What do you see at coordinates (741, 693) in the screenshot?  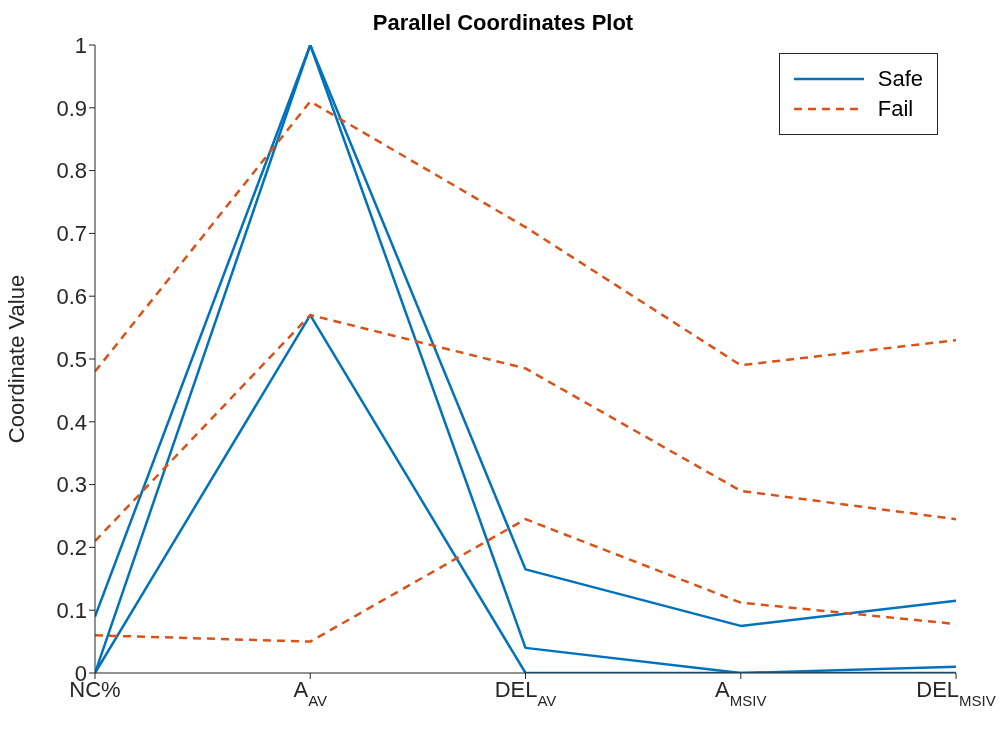 I see `x-tick-label: A$_{MSIV}$` at bounding box center [741, 693].